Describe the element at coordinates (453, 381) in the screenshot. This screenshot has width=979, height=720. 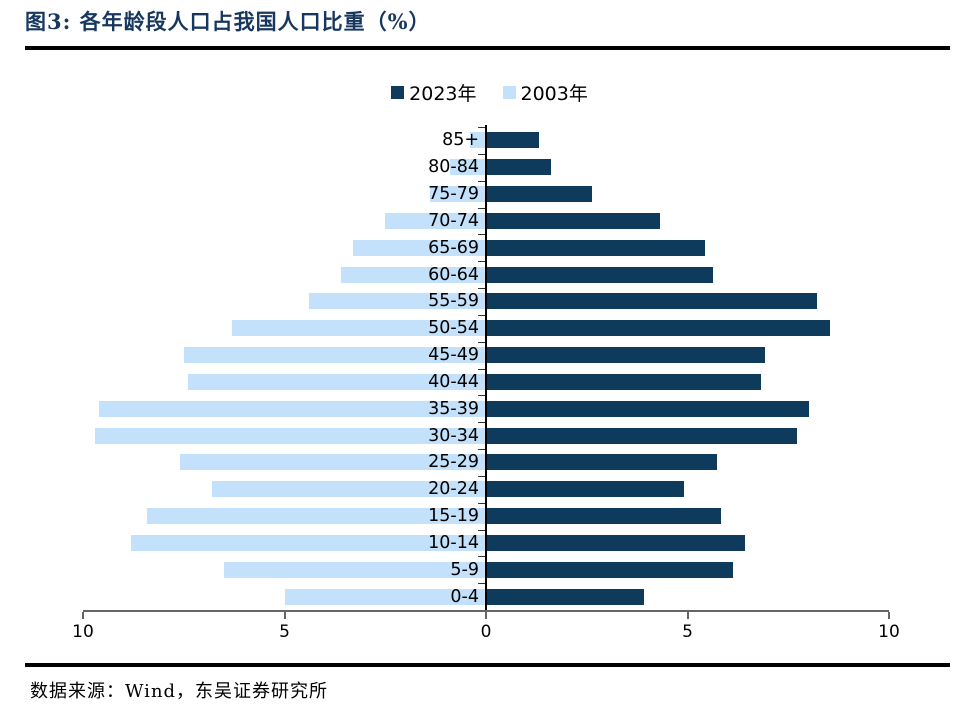
I see `age-label-40-44: 40-44` at that location.